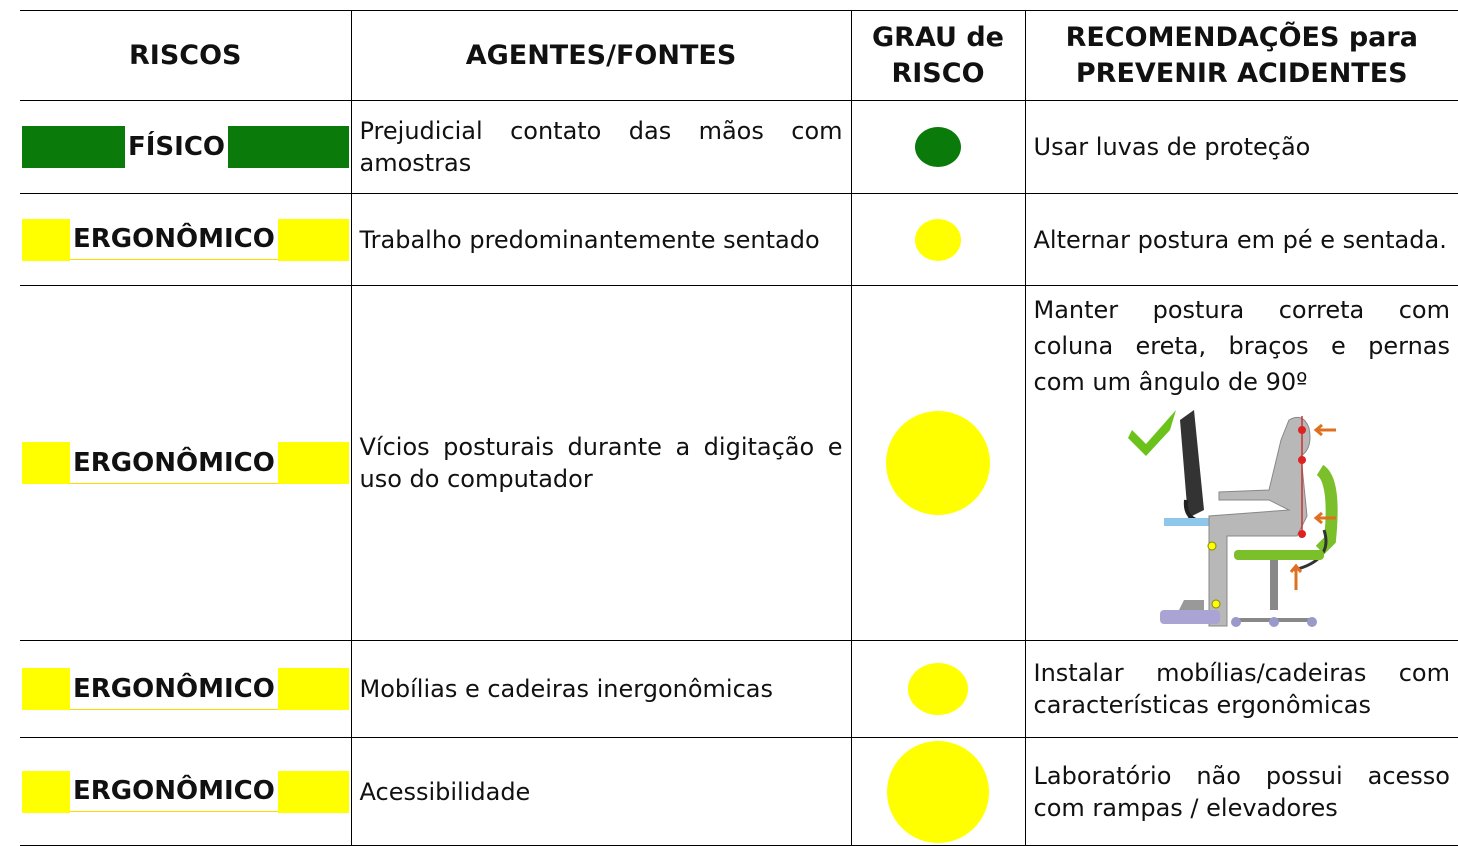 This screenshot has width=1458, height=846. Describe the element at coordinates (1241, 147) in the screenshot. I see `recommendation-cell: Usar luvas de proteção` at that location.